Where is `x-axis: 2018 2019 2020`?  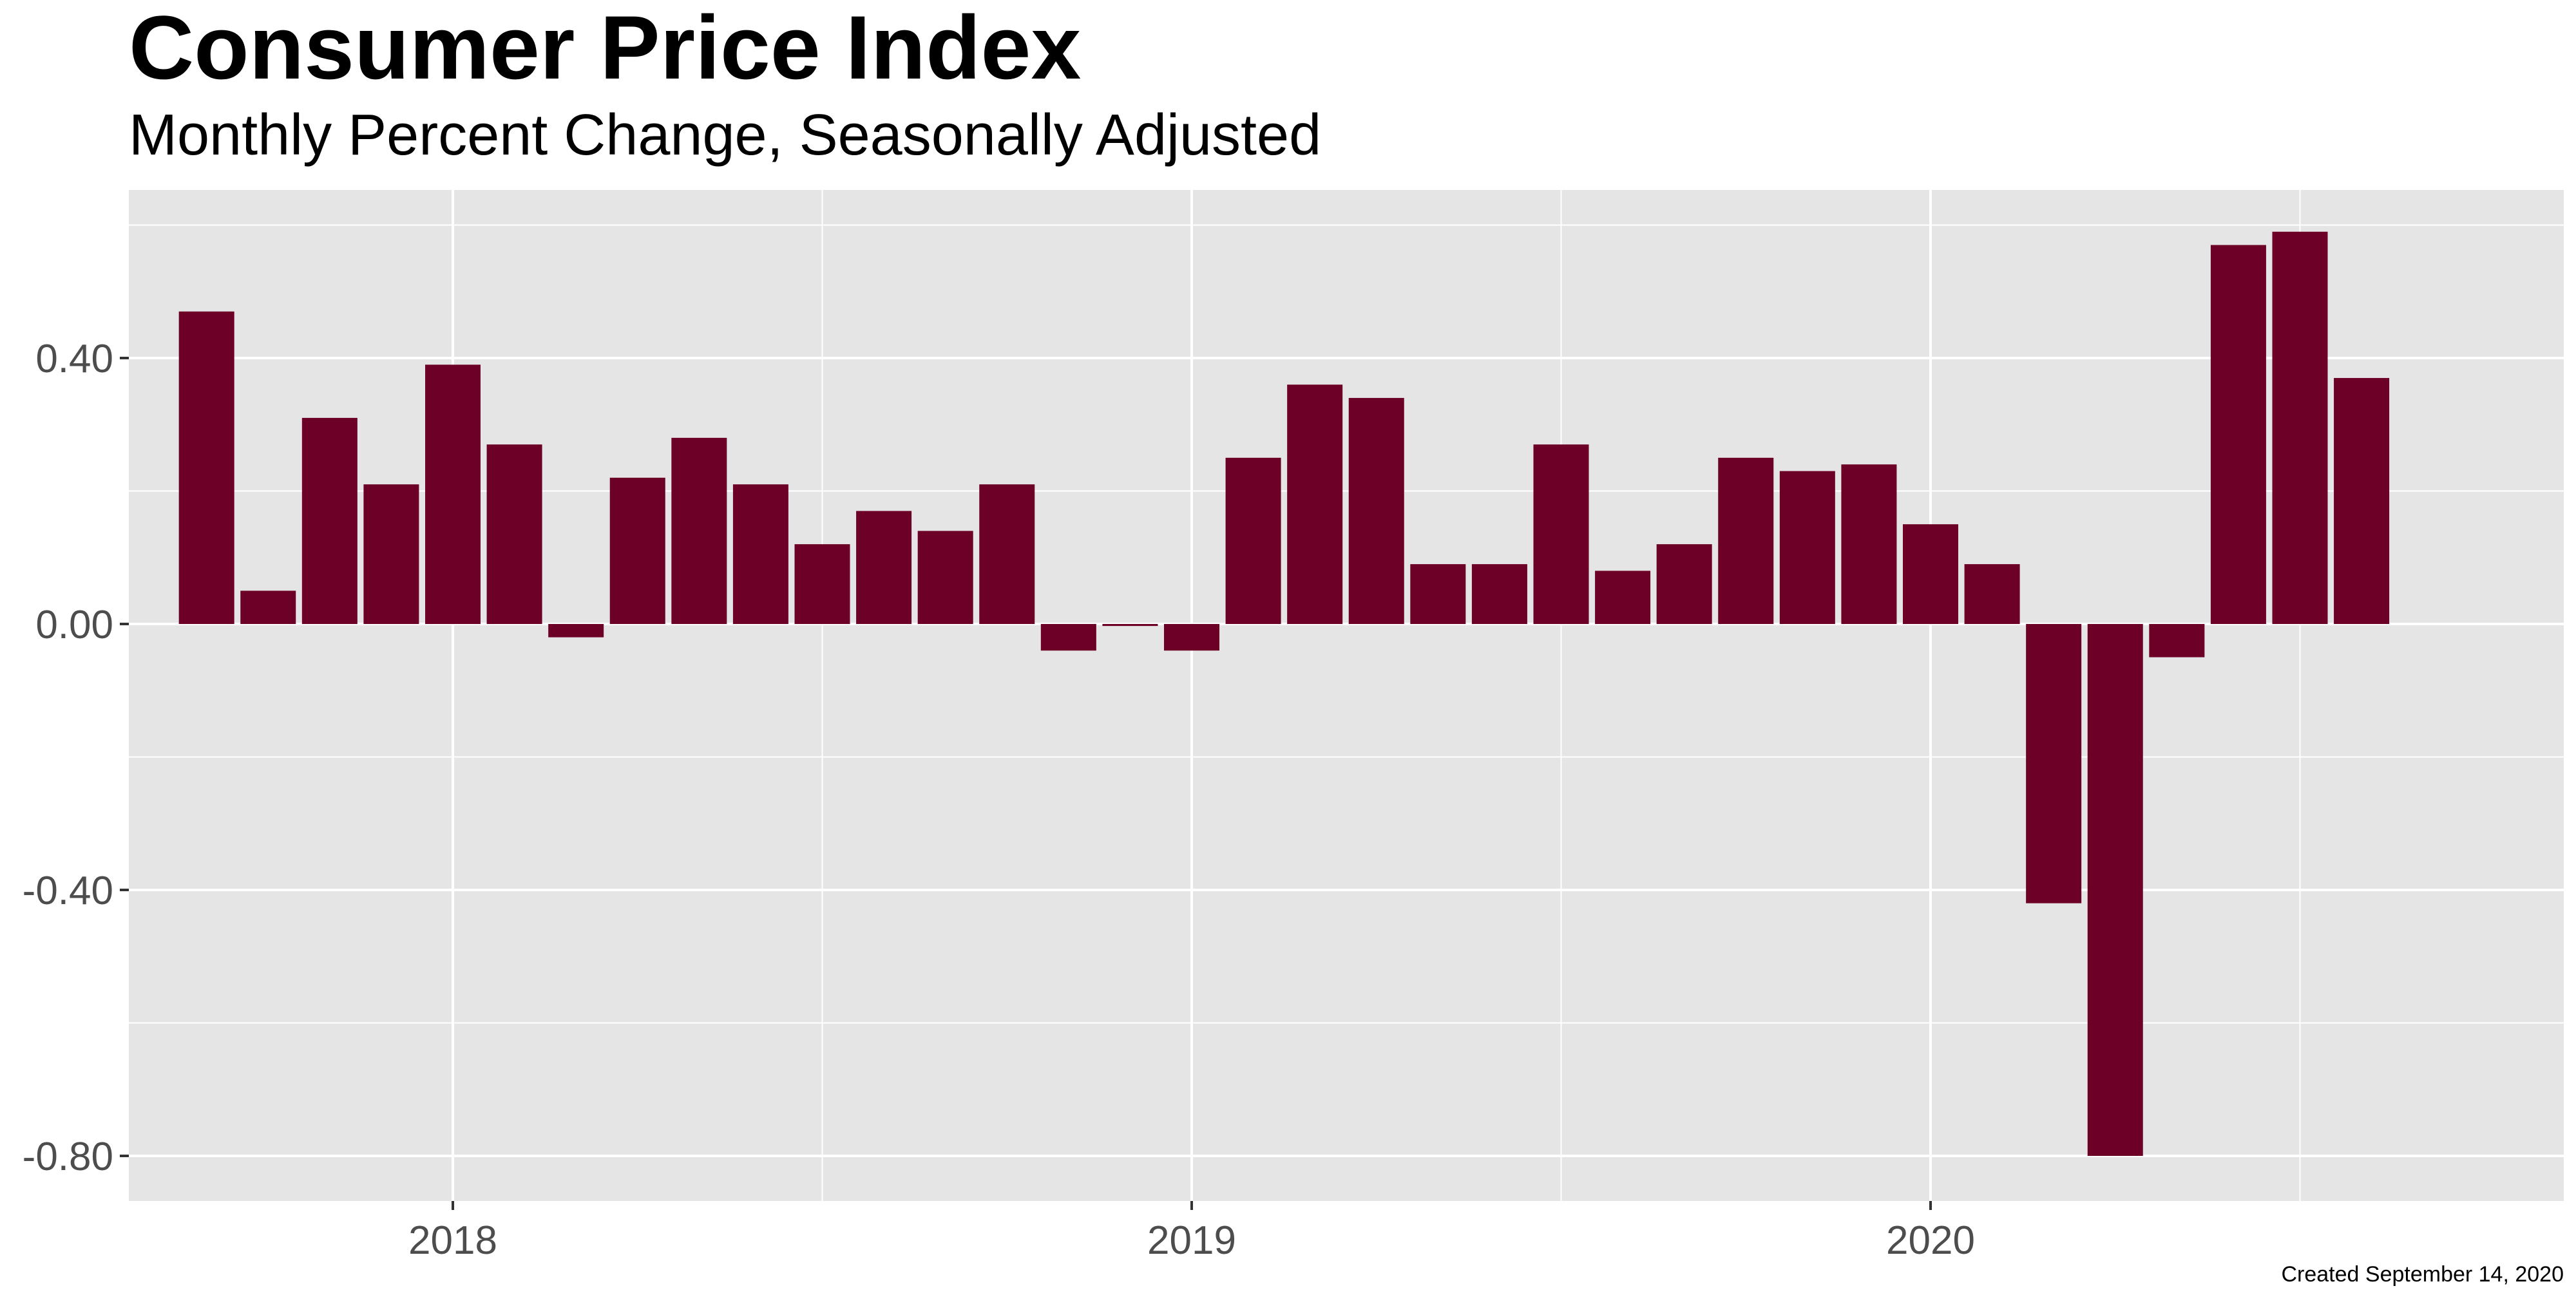 x-axis: 2018 2019 2020 is located at coordinates (1191, 1232).